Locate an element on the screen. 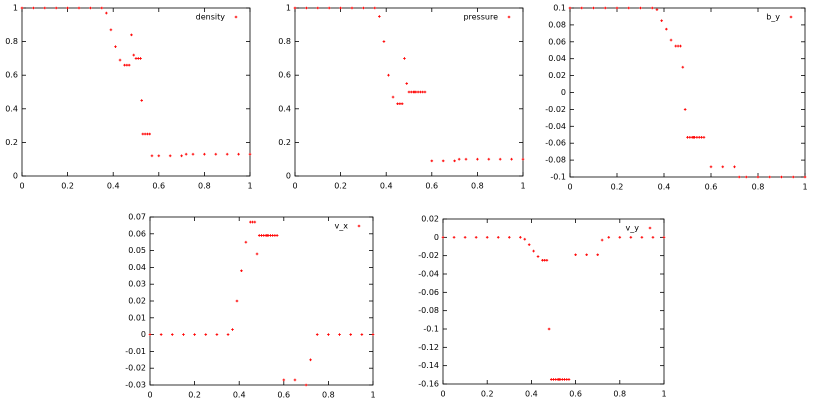 This screenshot has width=822, height=405. y-tick-label: -0.02 is located at coordinates (555, 109).